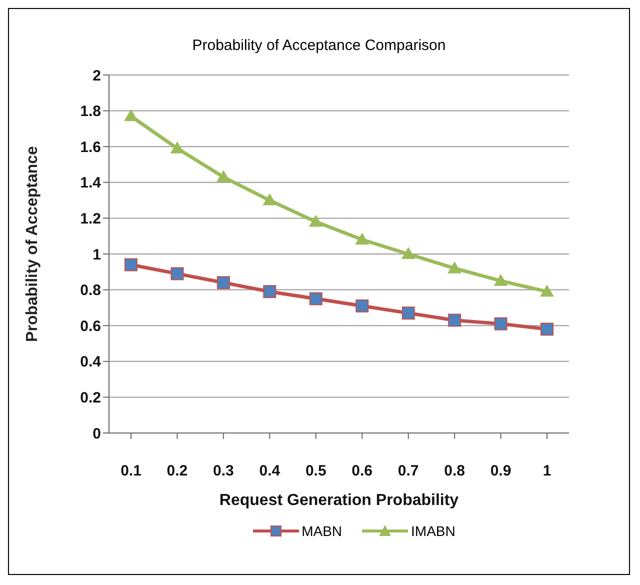 The height and width of the screenshot is (585, 640). What do you see at coordinates (90, 111) in the screenshot?
I see `y-tick-label: 1.8` at bounding box center [90, 111].